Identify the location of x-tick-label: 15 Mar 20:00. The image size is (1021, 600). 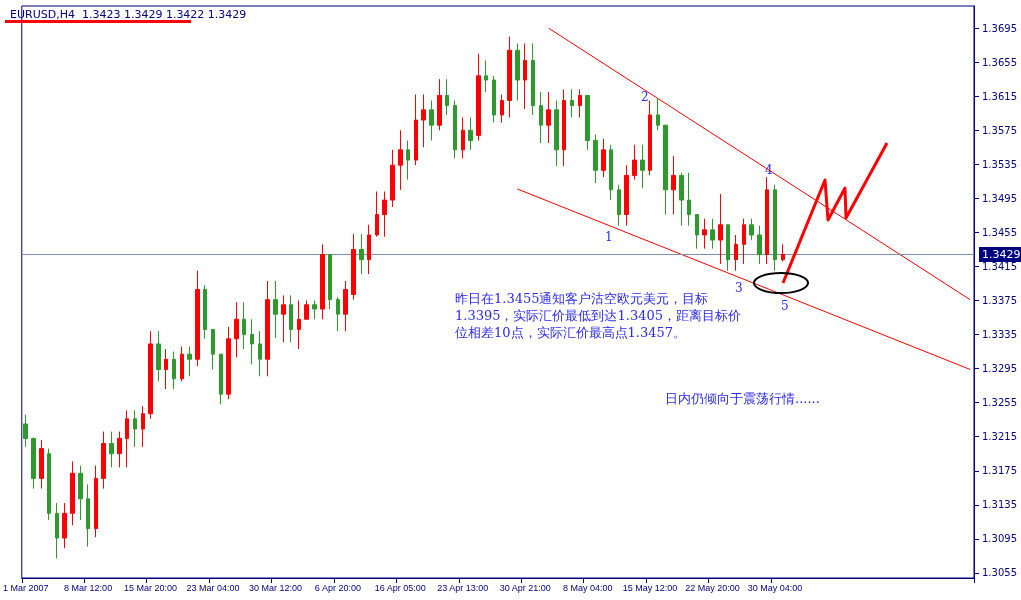
(151, 587).